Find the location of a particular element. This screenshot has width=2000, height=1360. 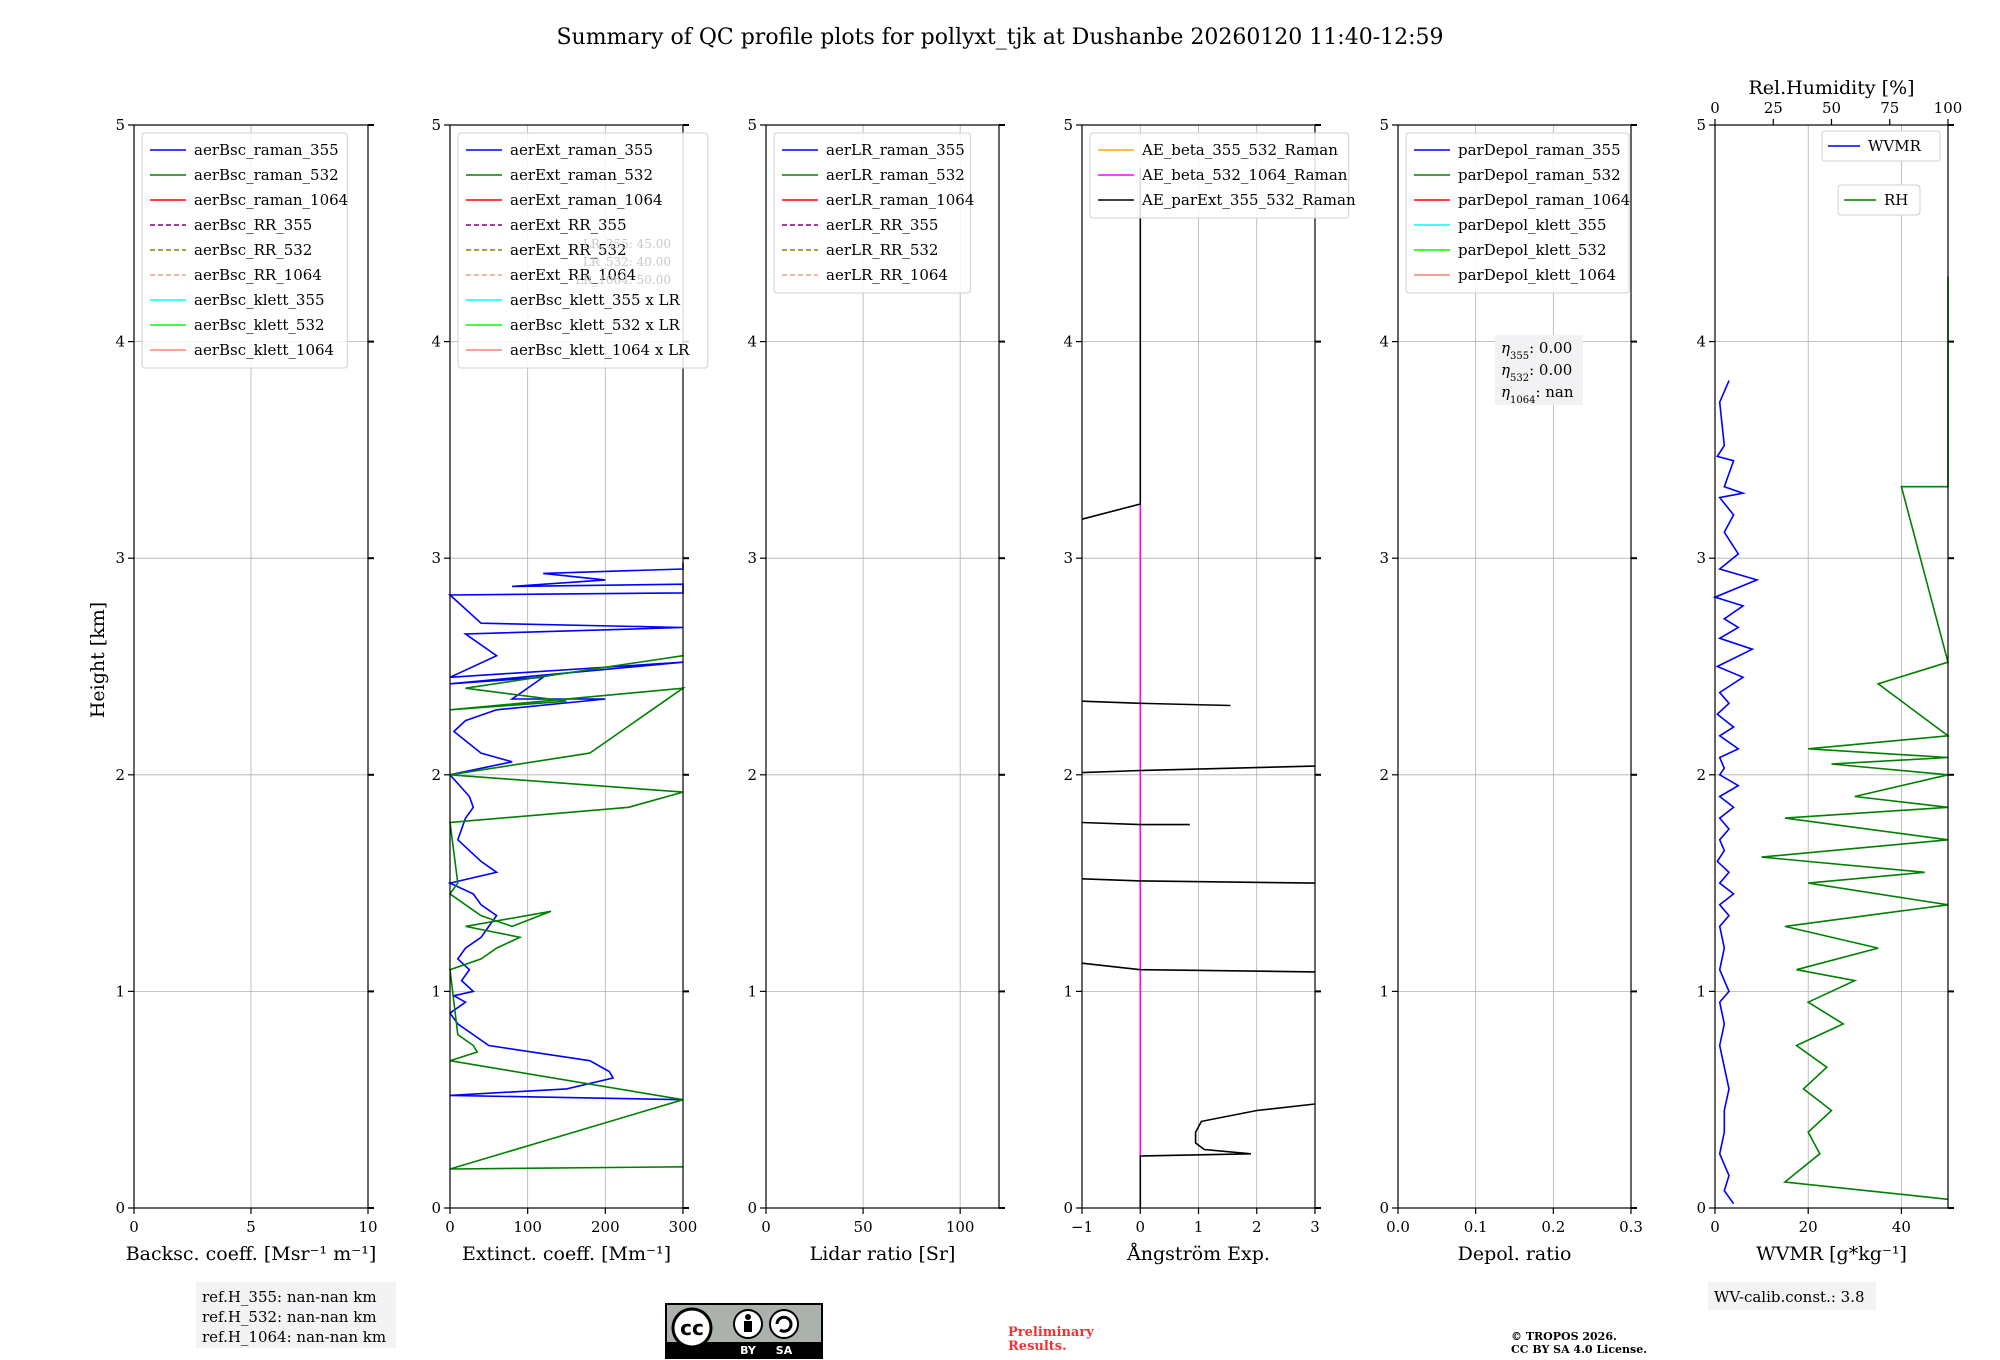

cc-by-sa-logo: cc BY SA is located at coordinates (744, 1331).